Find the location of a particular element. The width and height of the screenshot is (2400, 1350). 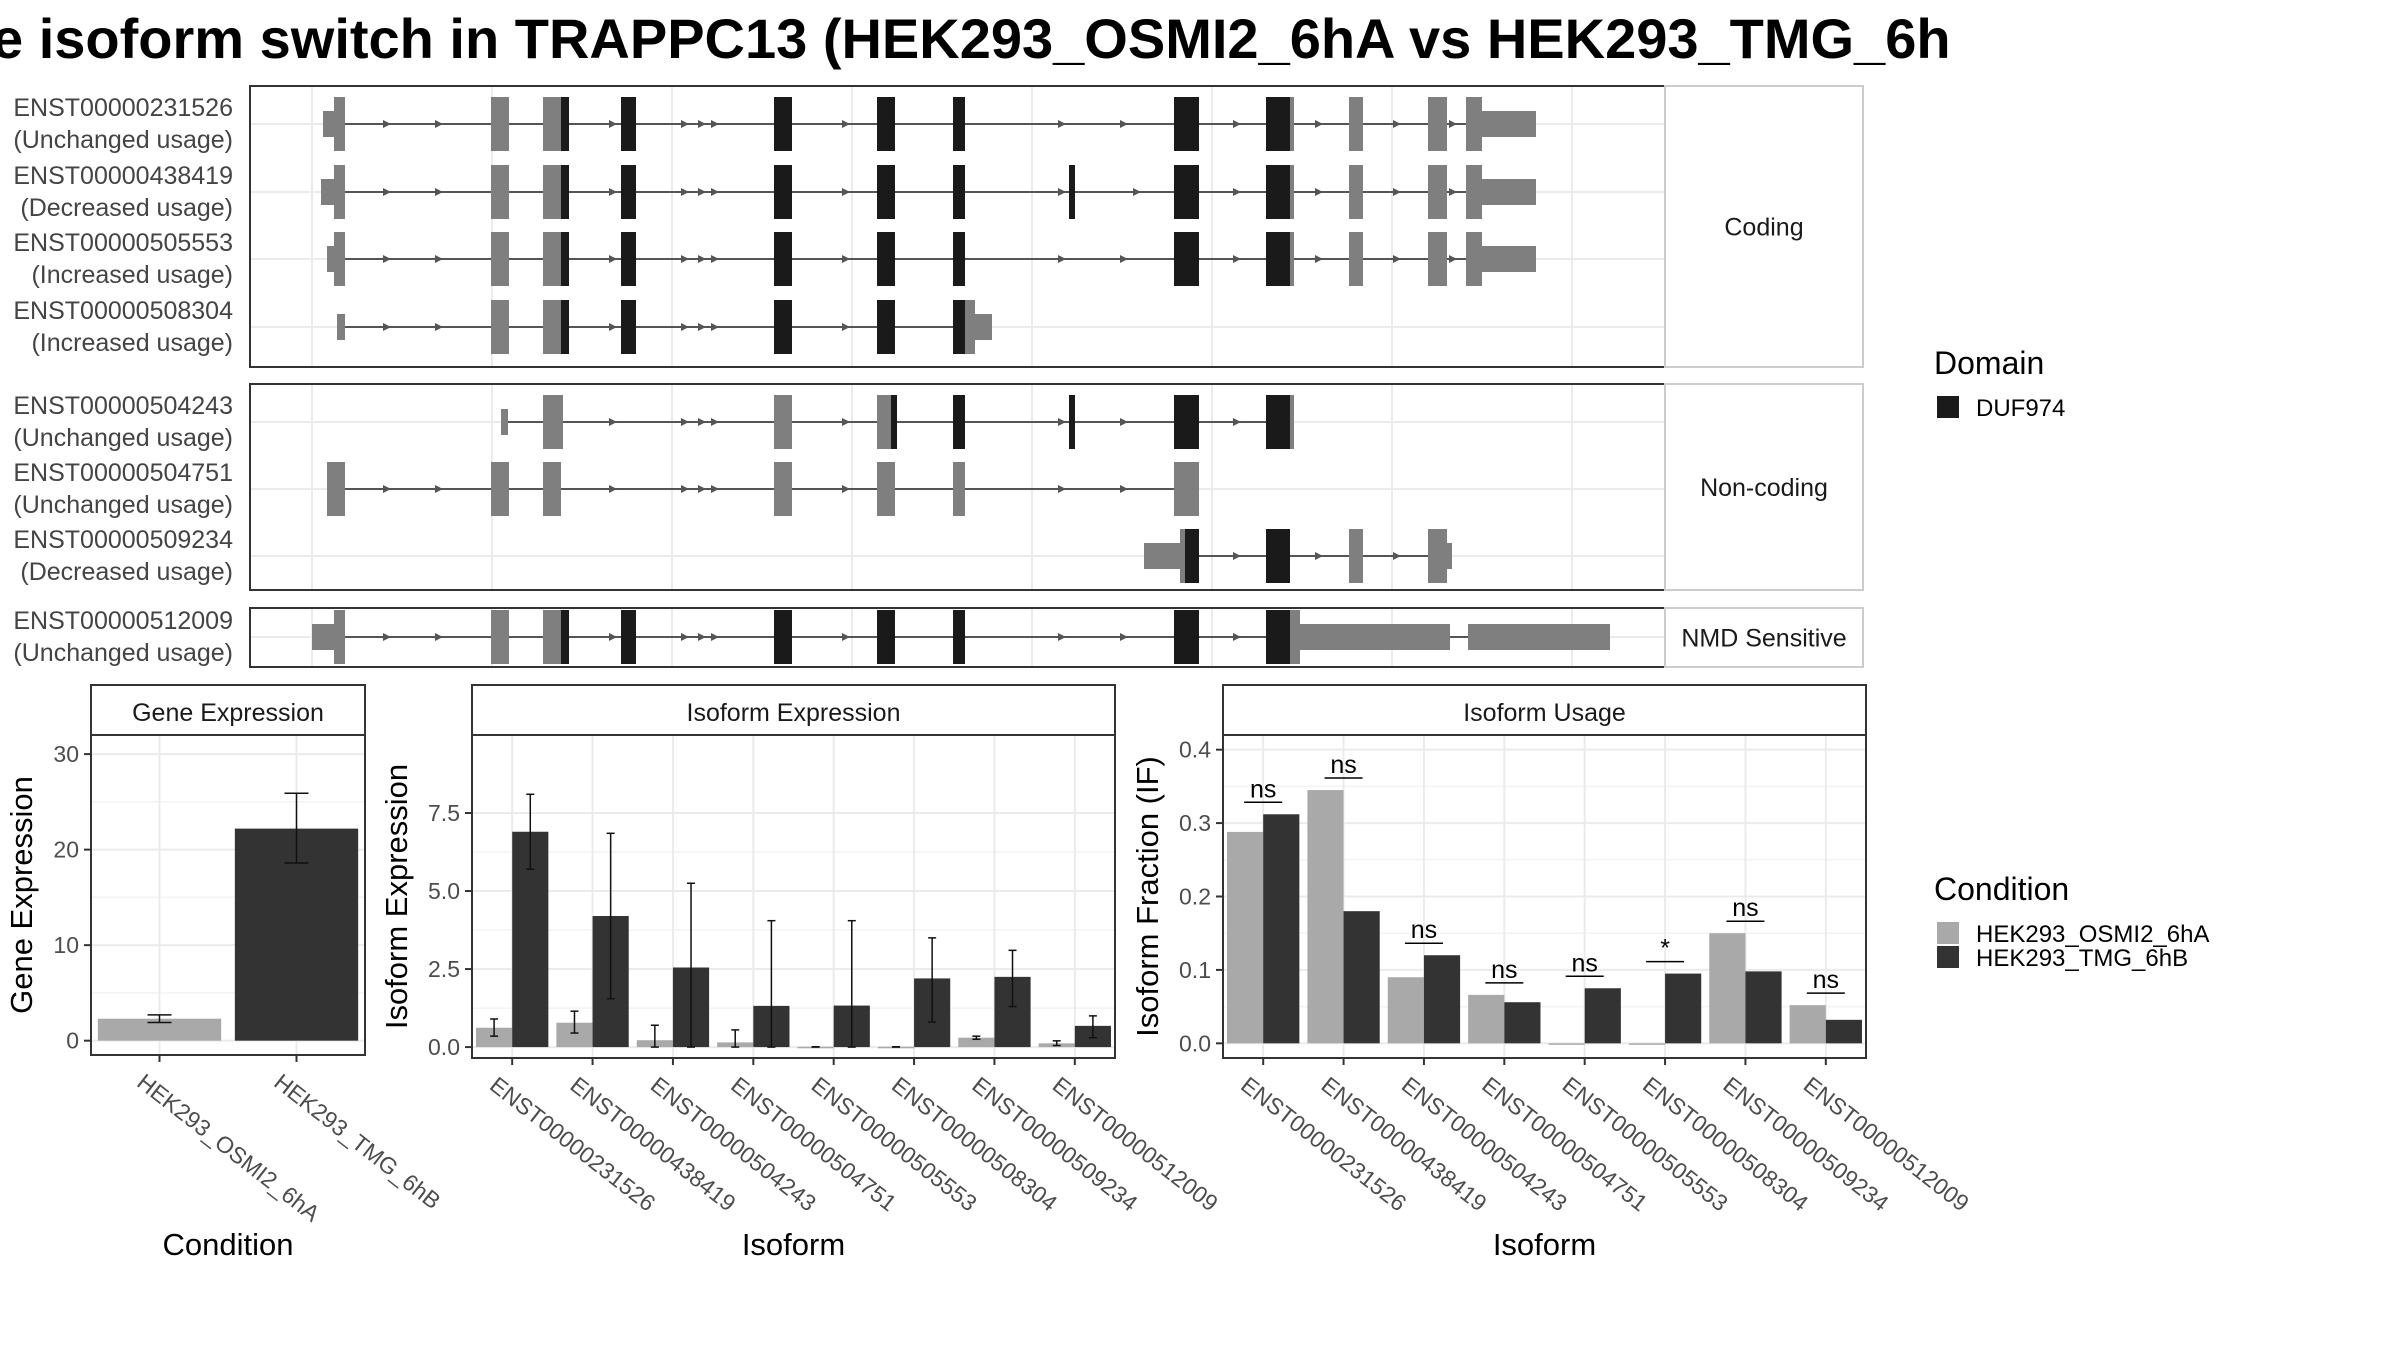

y-tick-label: 0.0 is located at coordinates (1195, 1043).